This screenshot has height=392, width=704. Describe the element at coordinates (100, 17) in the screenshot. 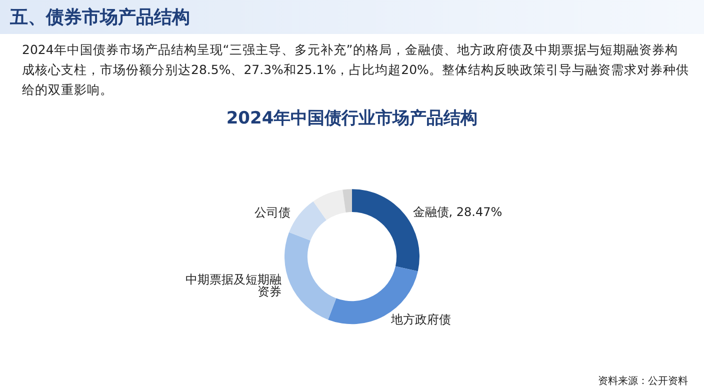

I see `text: 五、债券市场产品结构` at that location.